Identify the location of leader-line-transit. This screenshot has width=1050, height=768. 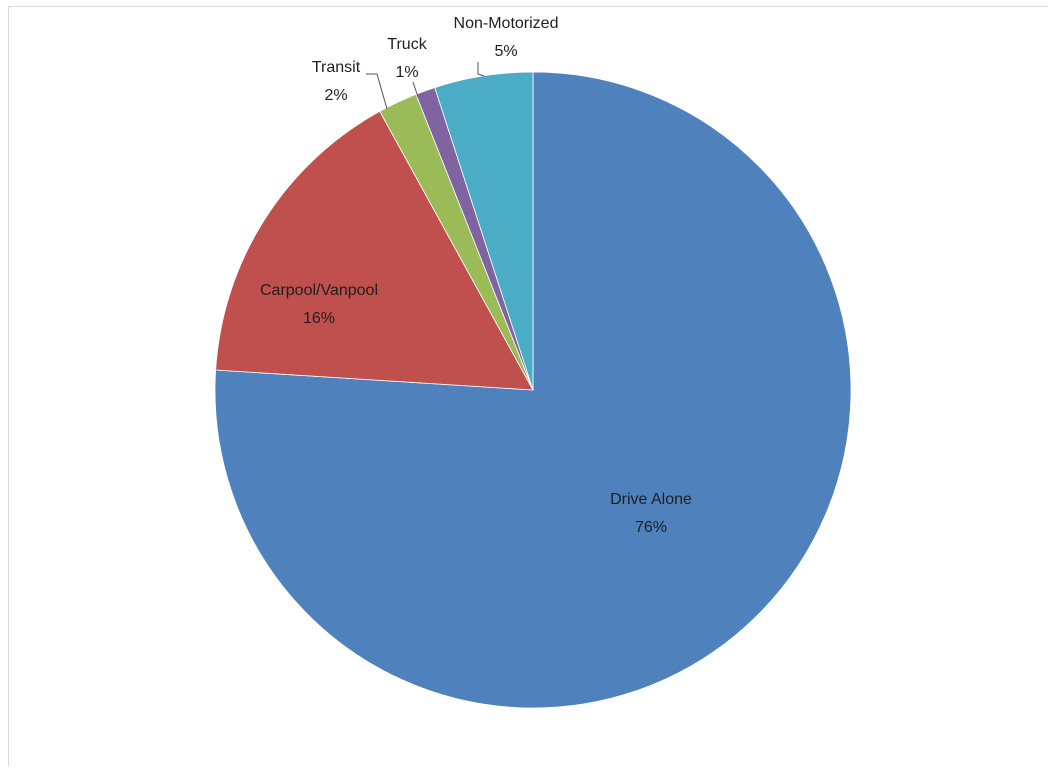
(377, 91).